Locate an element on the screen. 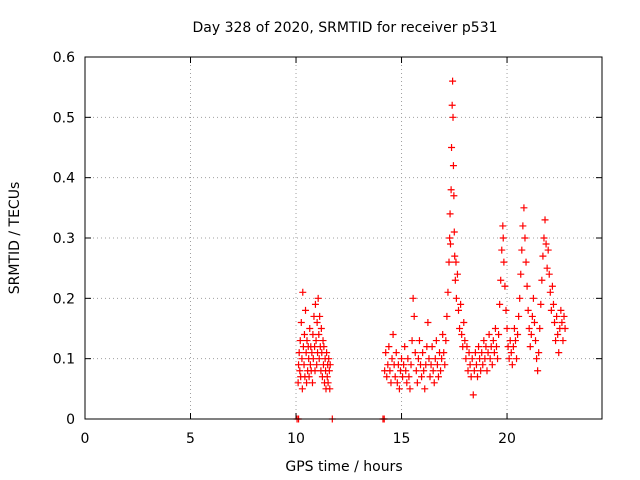 The image size is (640, 480). x-tick-label: 15 is located at coordinates (402, 439).